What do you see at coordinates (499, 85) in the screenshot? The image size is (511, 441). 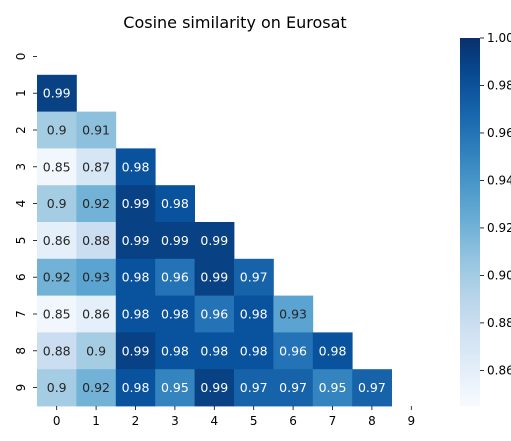 I see `colorbar-tick-label: 0.98` at bounding box center [499, 85].